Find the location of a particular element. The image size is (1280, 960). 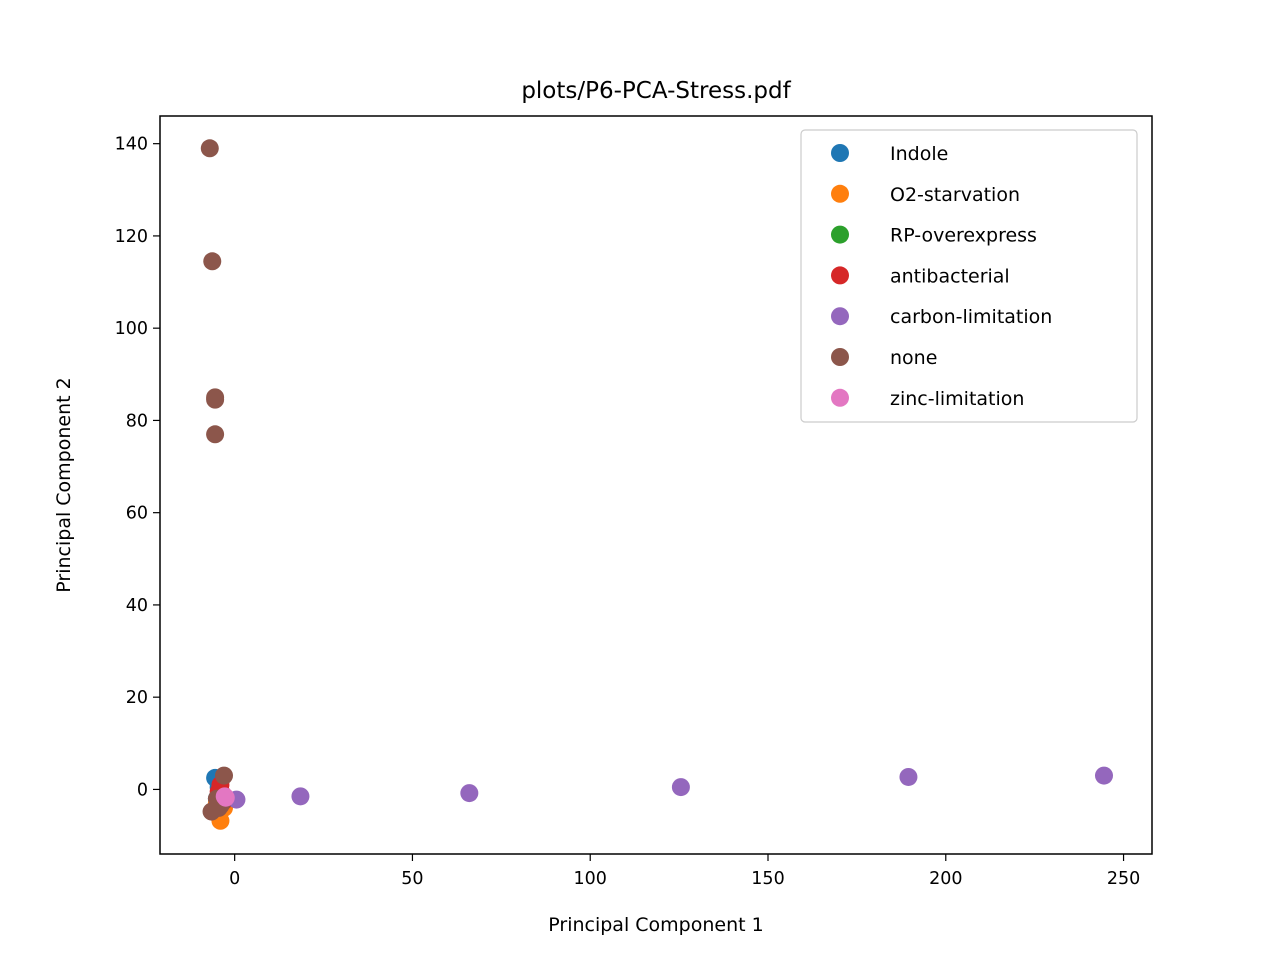

legend-label: Indole is located at coordinates (919, 154).